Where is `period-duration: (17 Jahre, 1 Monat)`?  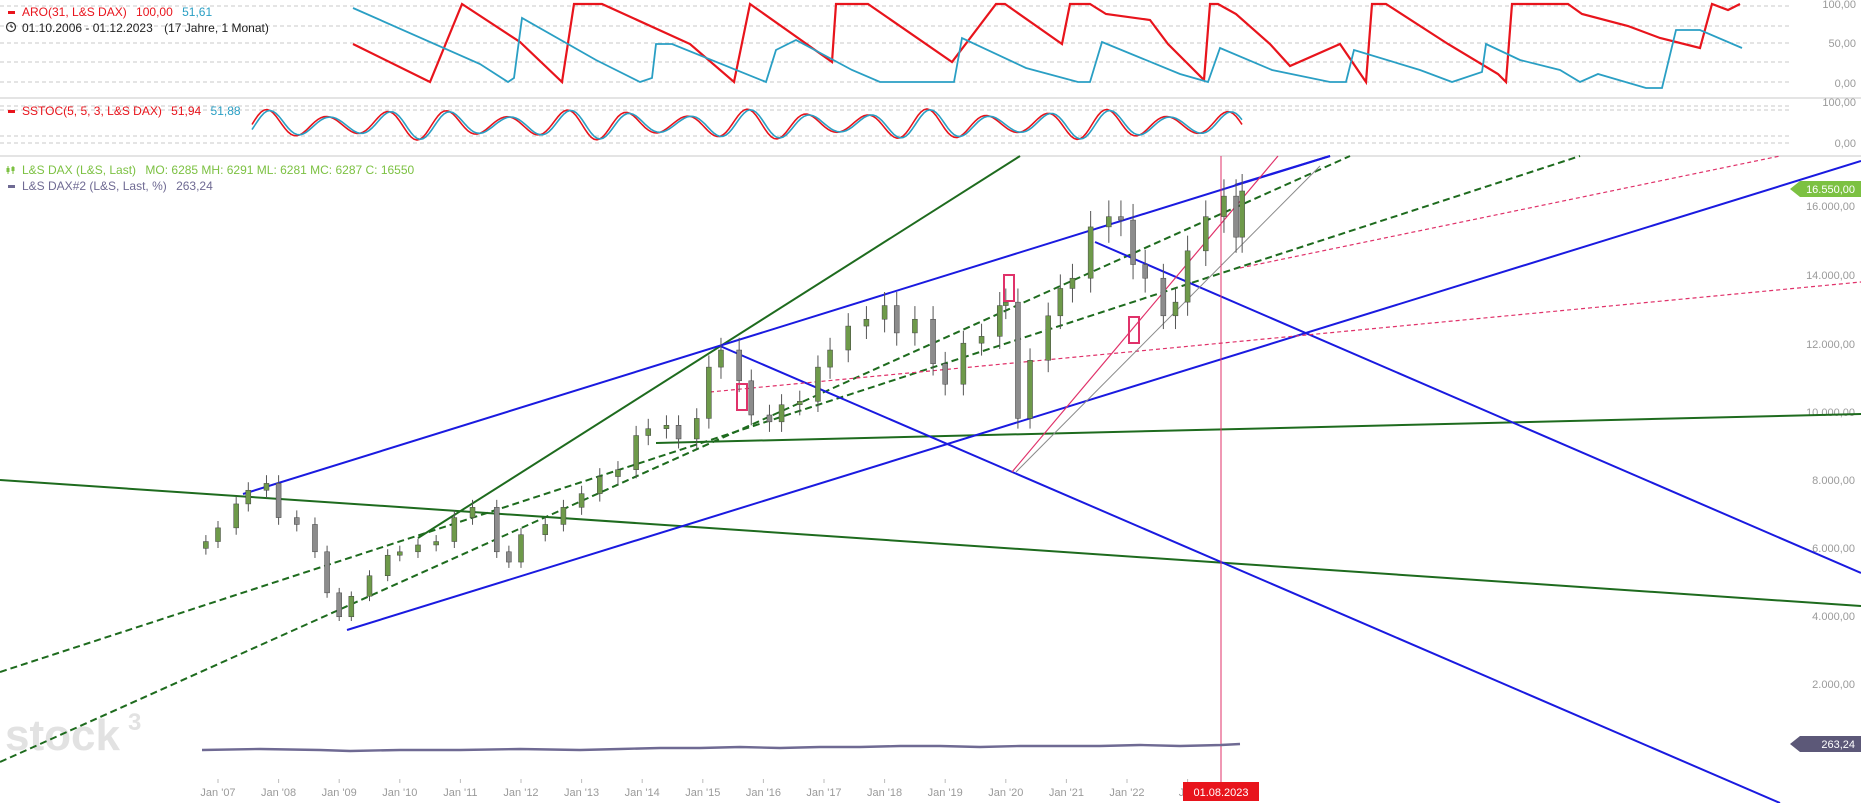
period-duration: (17 Jahre, 1 Monat) is located at coordinates (216, 28).